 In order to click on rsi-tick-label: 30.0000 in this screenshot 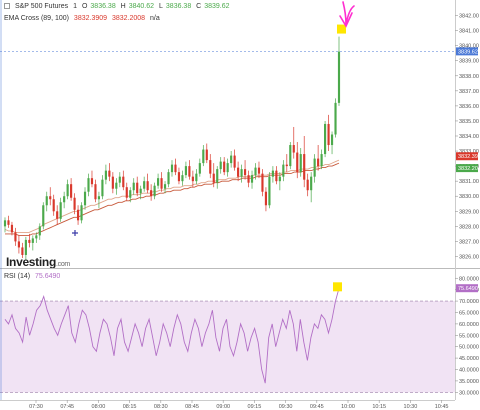, I will do `click(469, 393)`.